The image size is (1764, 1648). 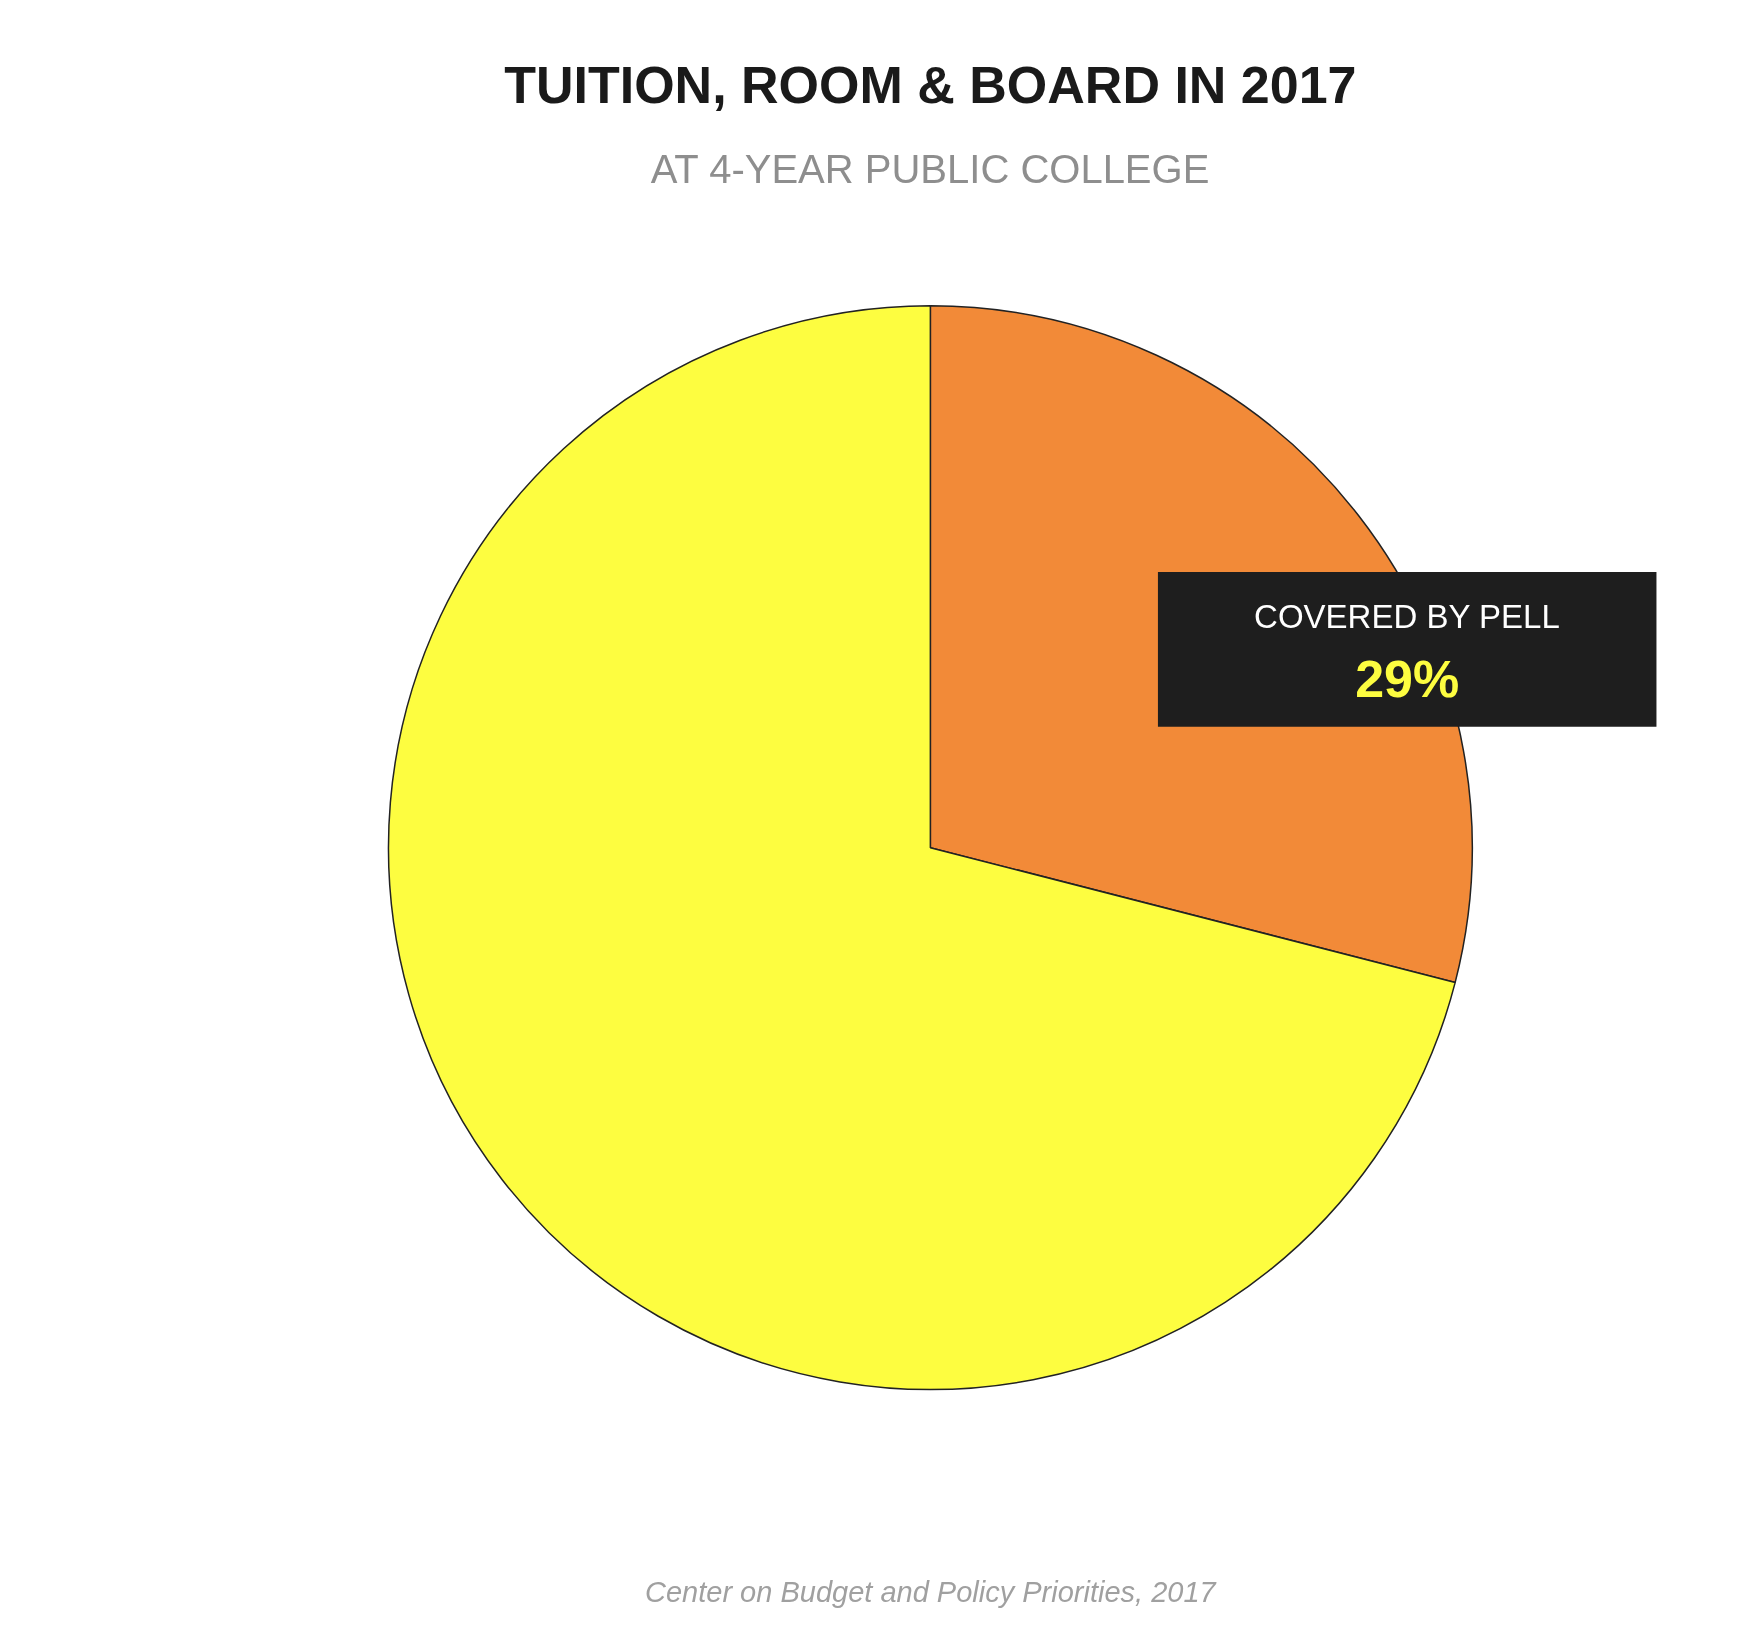 I want to click on chart-title: TUITION, ROOM & BOARD IN 2017, so click(x=930, y=84).